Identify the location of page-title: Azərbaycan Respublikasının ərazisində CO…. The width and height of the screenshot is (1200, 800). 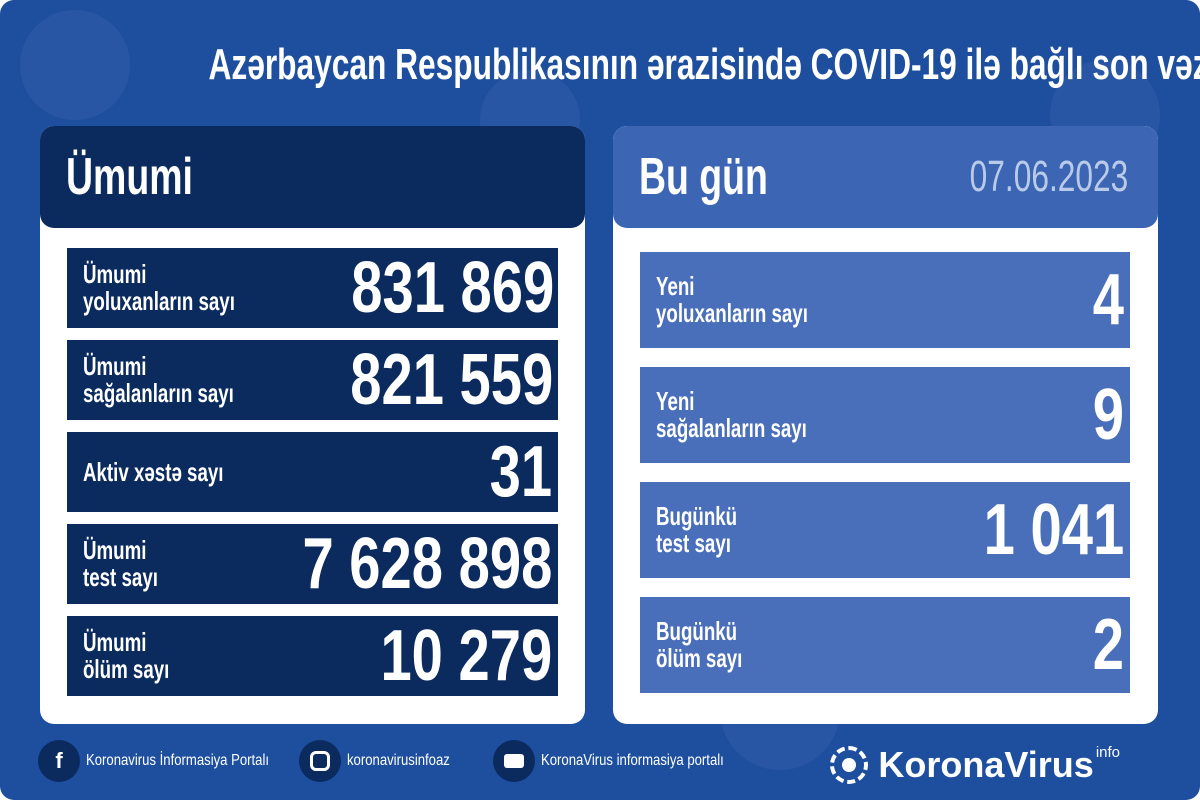
(704, 64).